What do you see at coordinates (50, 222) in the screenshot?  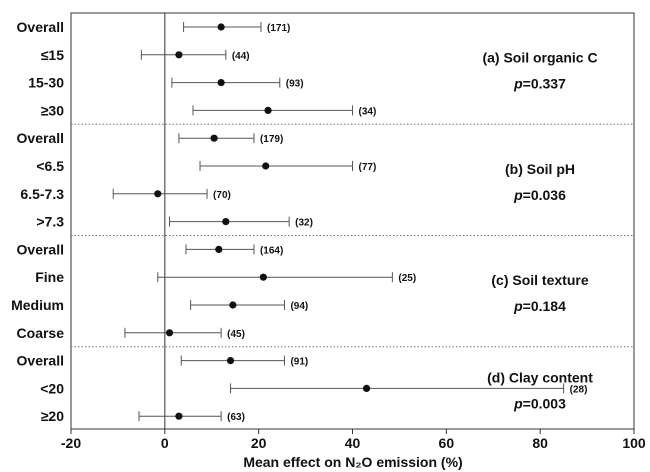 I see `category-label: >7.3` at bounding box center [50, 222].